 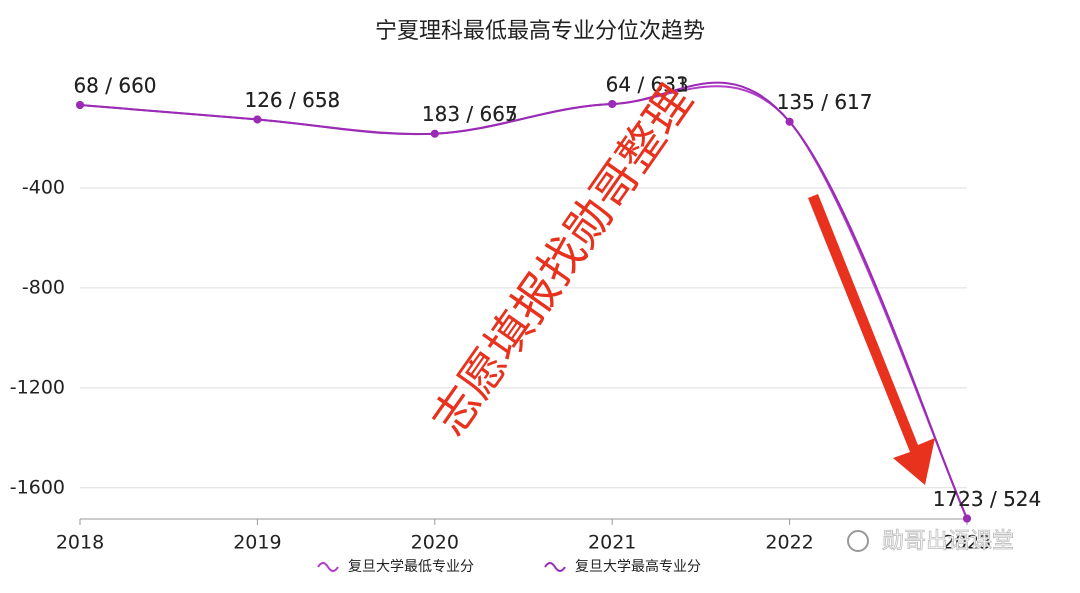 I want to click on value-label: 64 / 633, so click(x=647, y=84).